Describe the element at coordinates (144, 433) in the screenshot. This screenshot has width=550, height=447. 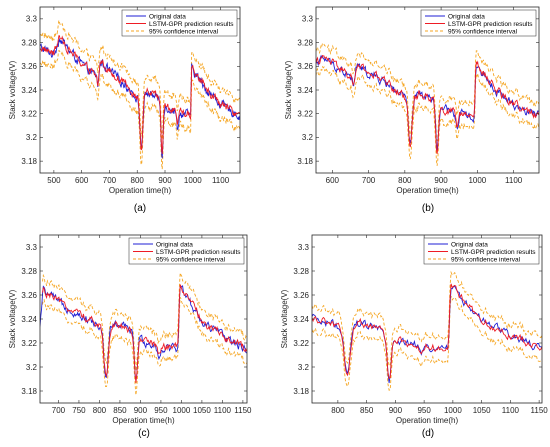
I see `panel-caption: (c)` at that location.